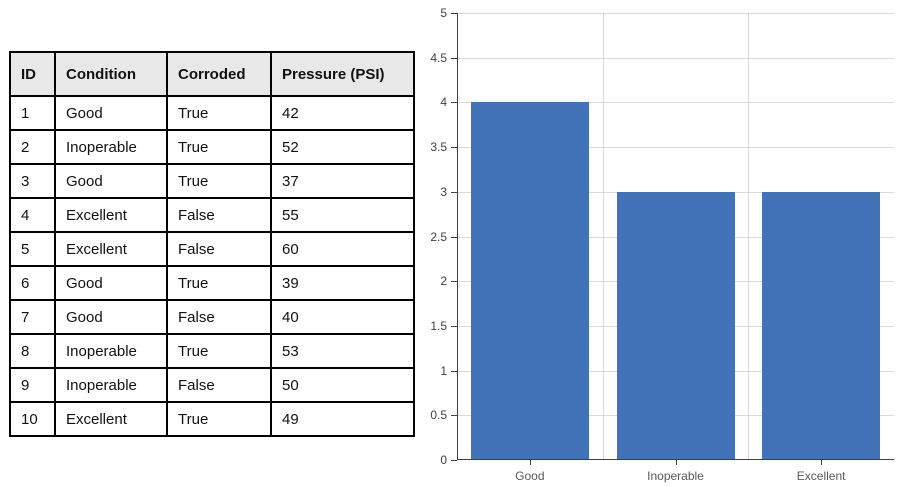 This screenshot has height=487, width=904. What do you see at coordinates (342, 317) in the screenshot?
I see `table-cell: 40` at bounding box center [342, 317].